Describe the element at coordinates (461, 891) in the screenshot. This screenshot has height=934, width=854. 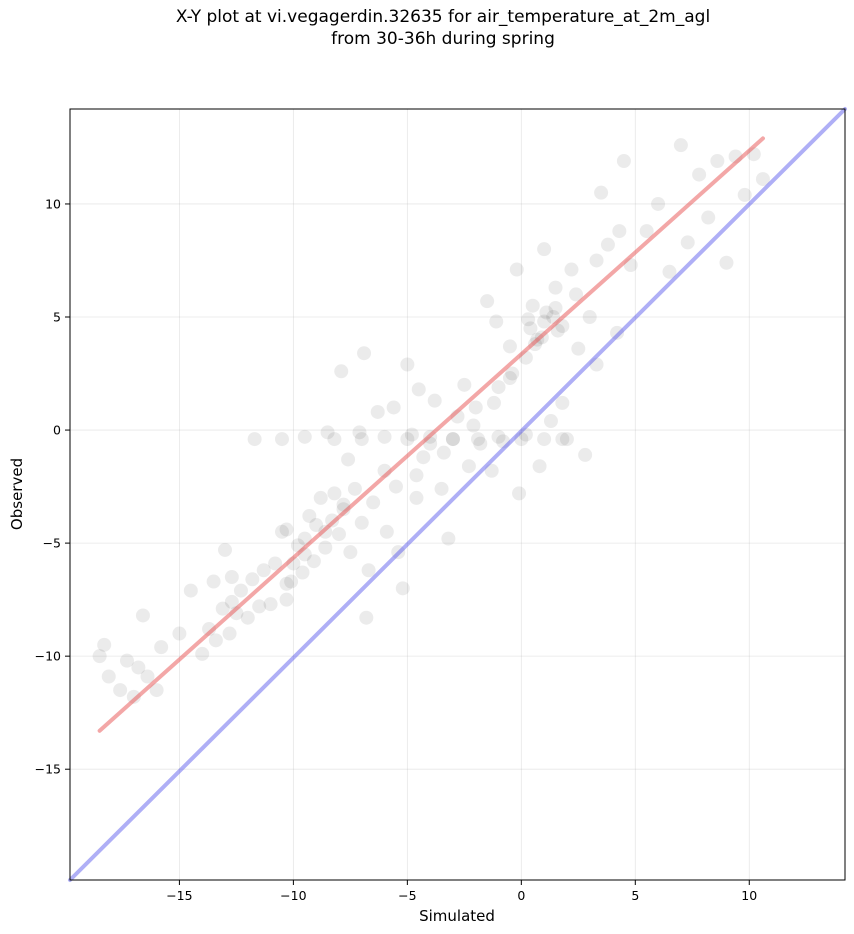
I see `x-axis-ticks: −15 −10 −5 0 5 10` at that location.